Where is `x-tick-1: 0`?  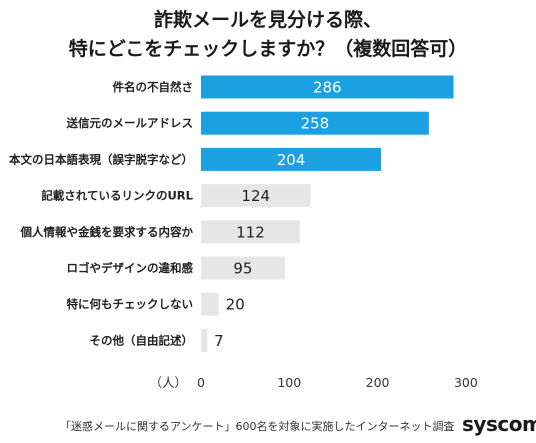 x-tick-1: 0 is located at coordinates (201, 382).